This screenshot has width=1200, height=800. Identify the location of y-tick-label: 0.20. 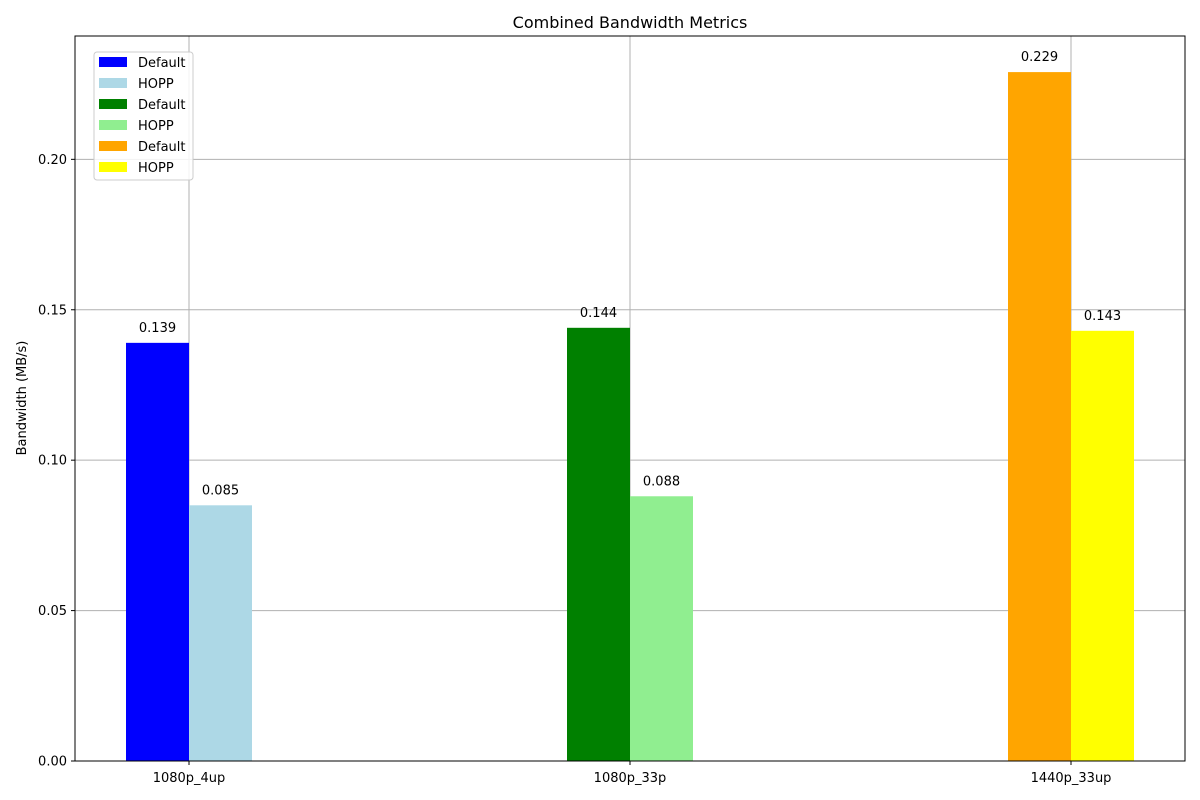
(52, 160).